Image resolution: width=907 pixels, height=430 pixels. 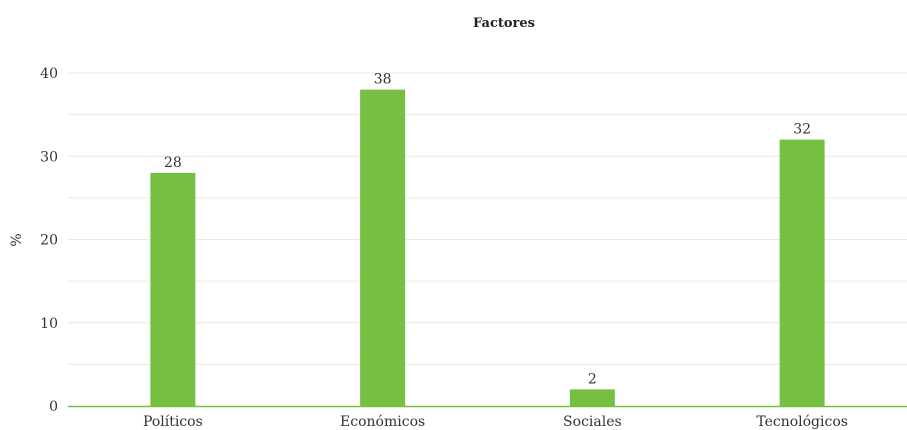 What do you see at coordinates (49, 157) in the screenshot?
I see `y-tick-label: 30` at bounding box center [49, 157].